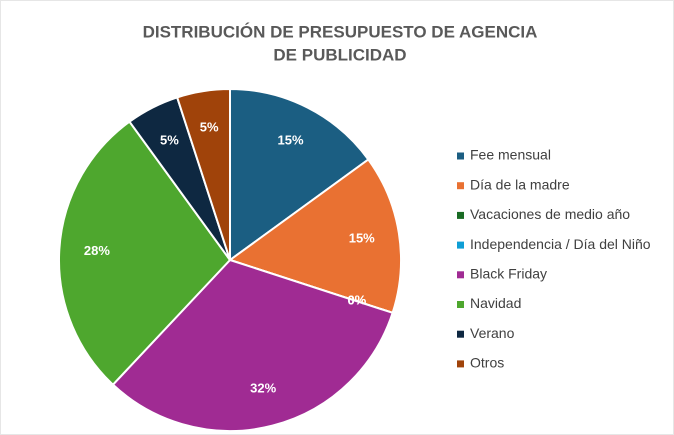 The width and height of the screenshot is (674, 435). I want to click on data-label: 32%, so click(263, 388).